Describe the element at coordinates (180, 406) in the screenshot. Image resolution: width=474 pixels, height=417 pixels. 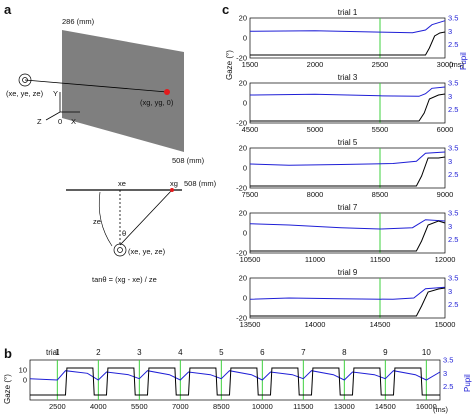
I see `b-x-tick-label: 7000` at that location.